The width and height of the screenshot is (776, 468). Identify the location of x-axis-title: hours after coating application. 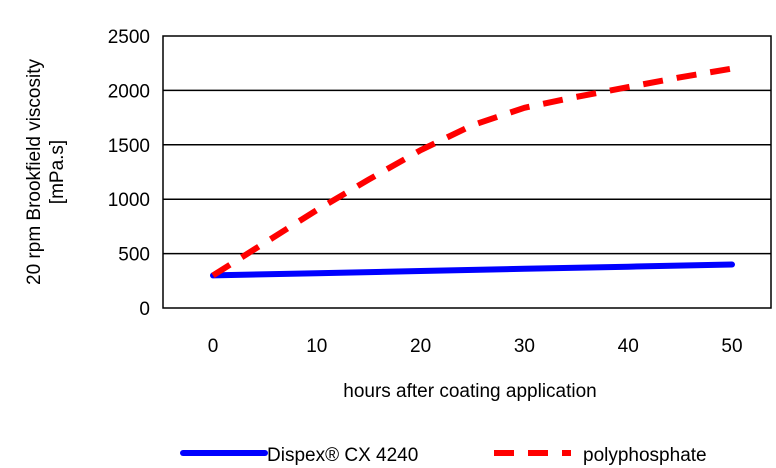
(470, 391).